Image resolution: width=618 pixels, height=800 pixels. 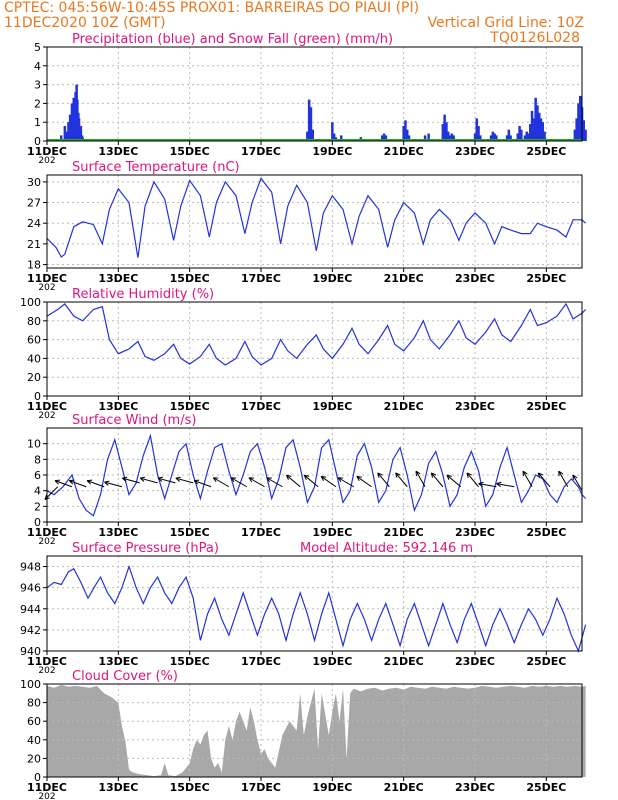 What do you see at coordinates (37, 47) in the screenshot?
I see `y-tick-label: 5` at bounding box center [37, 47].